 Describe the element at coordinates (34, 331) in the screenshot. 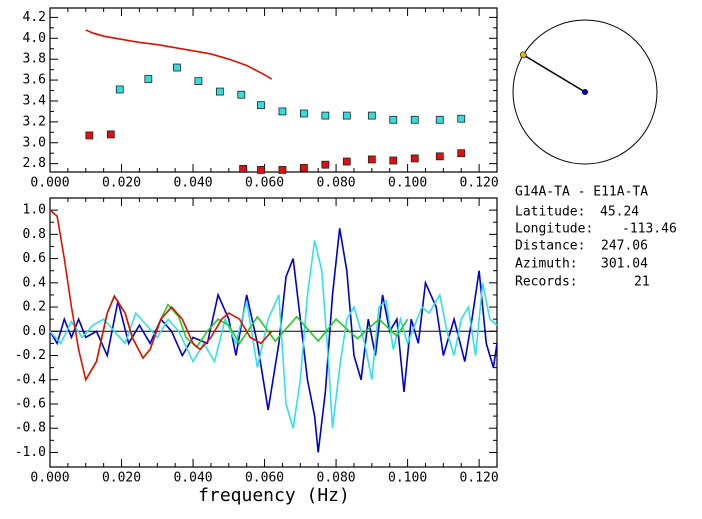

I see `y-tick-label: 0.0` at that location.